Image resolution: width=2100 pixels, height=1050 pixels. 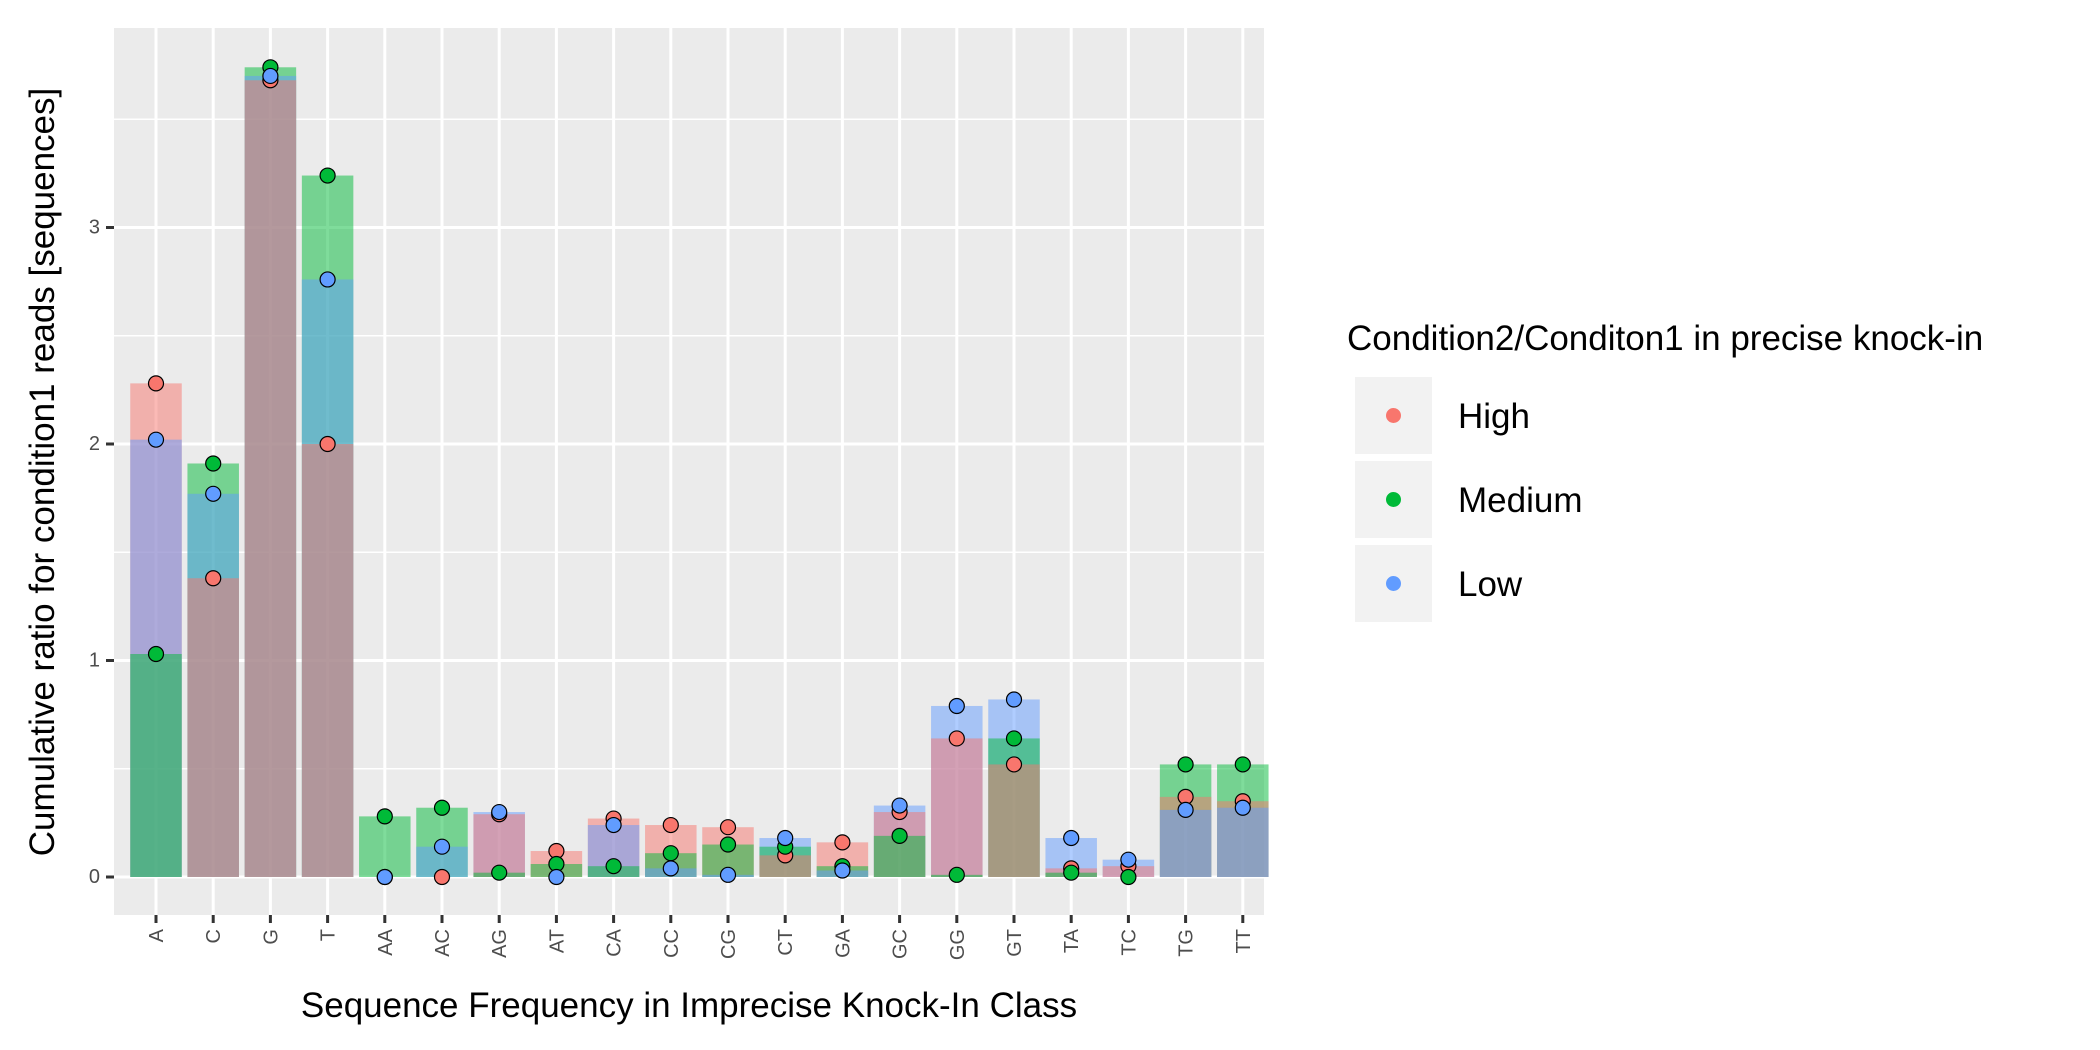 I want to click on point-high-ac, so click(x=442, y=877).